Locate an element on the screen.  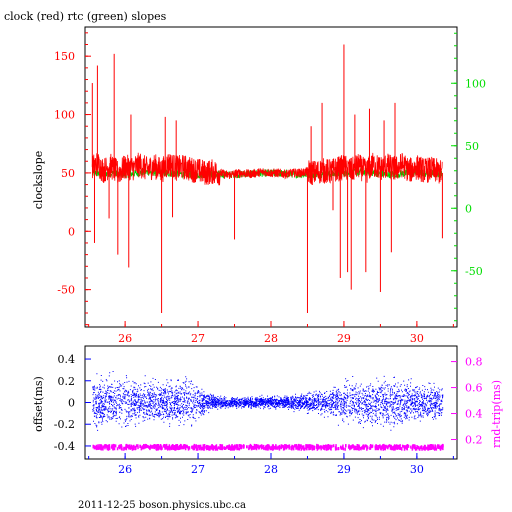
footer-text: 2011-12-25 boson.physics.ubc.ca is located at coordinates (162, 505).